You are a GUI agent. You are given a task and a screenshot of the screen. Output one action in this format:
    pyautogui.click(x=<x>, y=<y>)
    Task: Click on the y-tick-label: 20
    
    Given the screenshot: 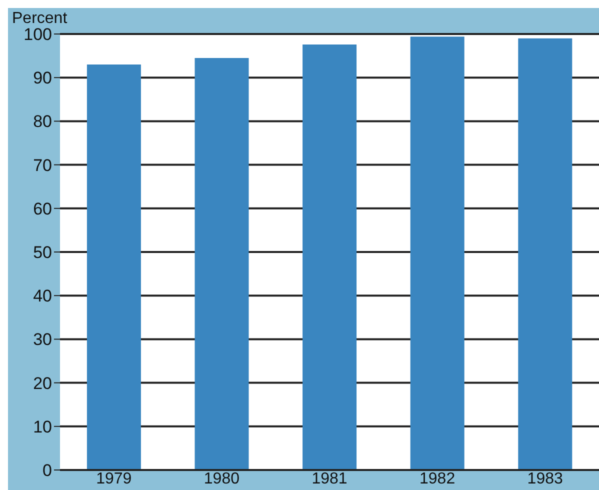 What is the action you would take?
    pyautogui.click(x=42, y=383)
    